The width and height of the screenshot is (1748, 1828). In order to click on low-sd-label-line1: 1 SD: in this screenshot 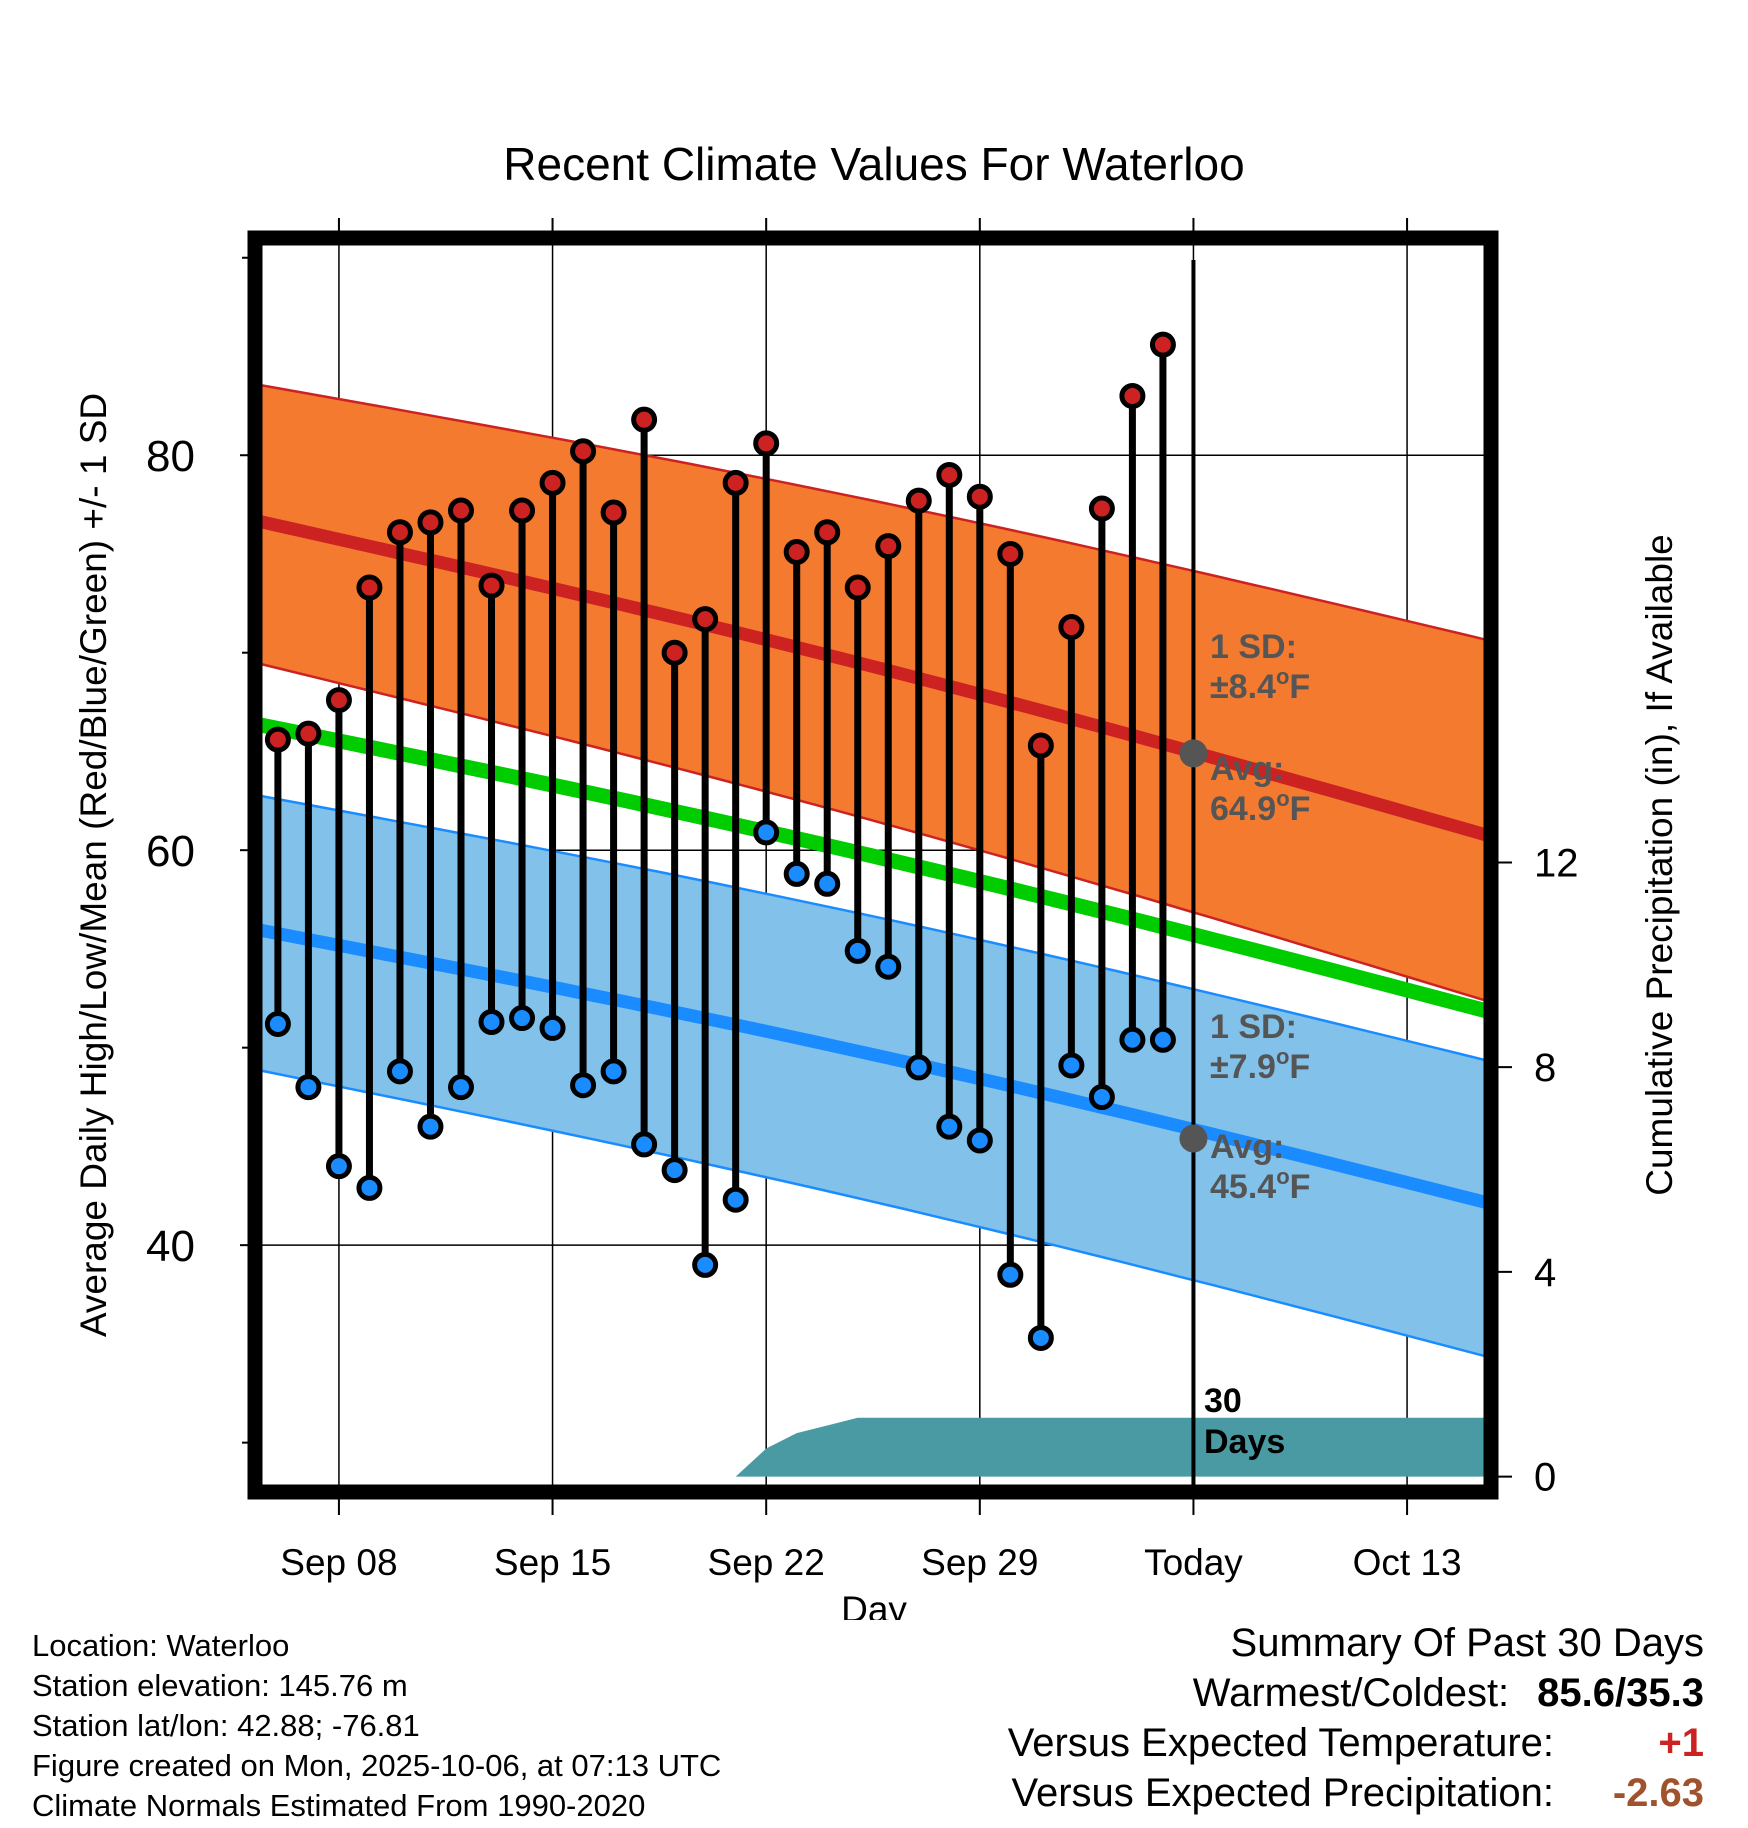, I will do `click(1253, 1027)`.